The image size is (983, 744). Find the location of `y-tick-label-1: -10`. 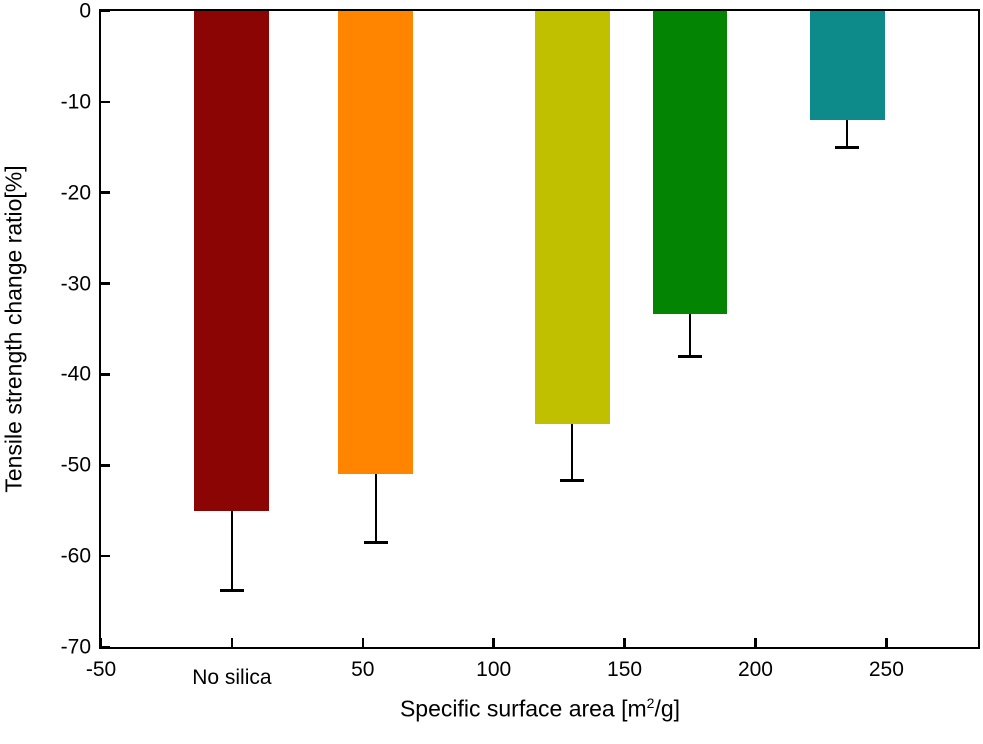

y-tick-label-1: -10 is located at coordinates (75, 102).